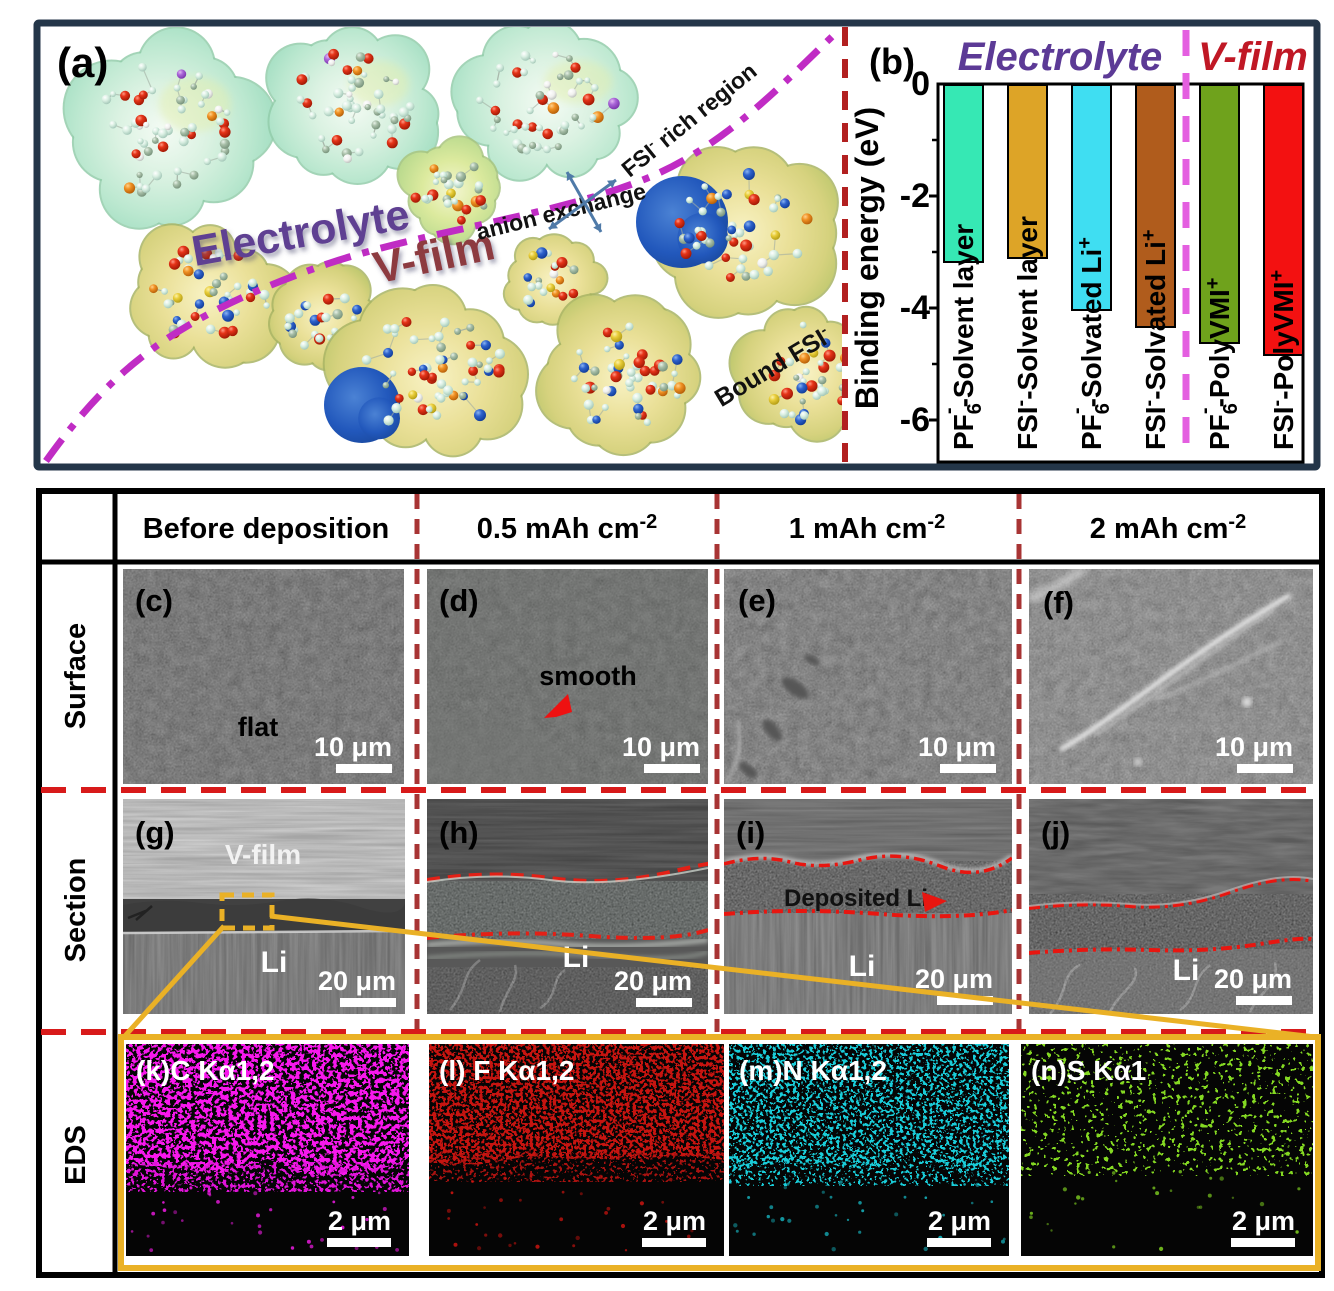 The width and height of the screenshot is (1334, 1291). I want to click on svg-text: Deposited Li, so click(856, 898).